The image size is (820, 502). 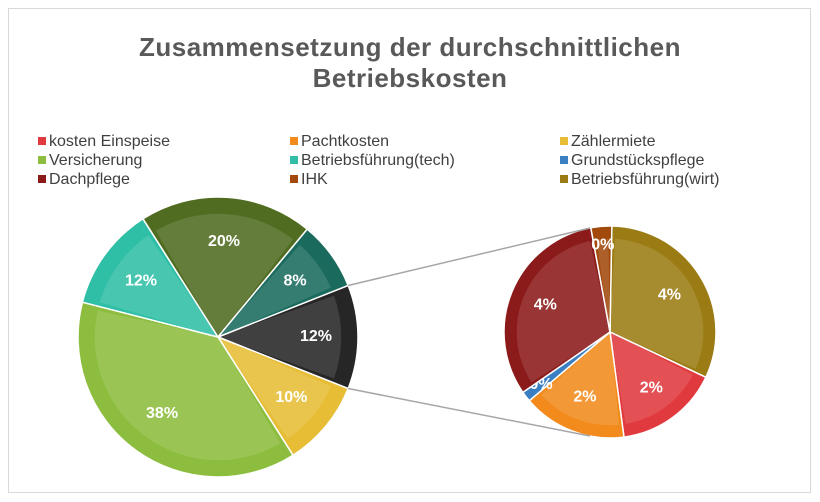 What do you see at coordinates (645, 179) in the screenshot?
I see `legend-label: Betriebsführung(wirt)` at bounding box center [645, 179].